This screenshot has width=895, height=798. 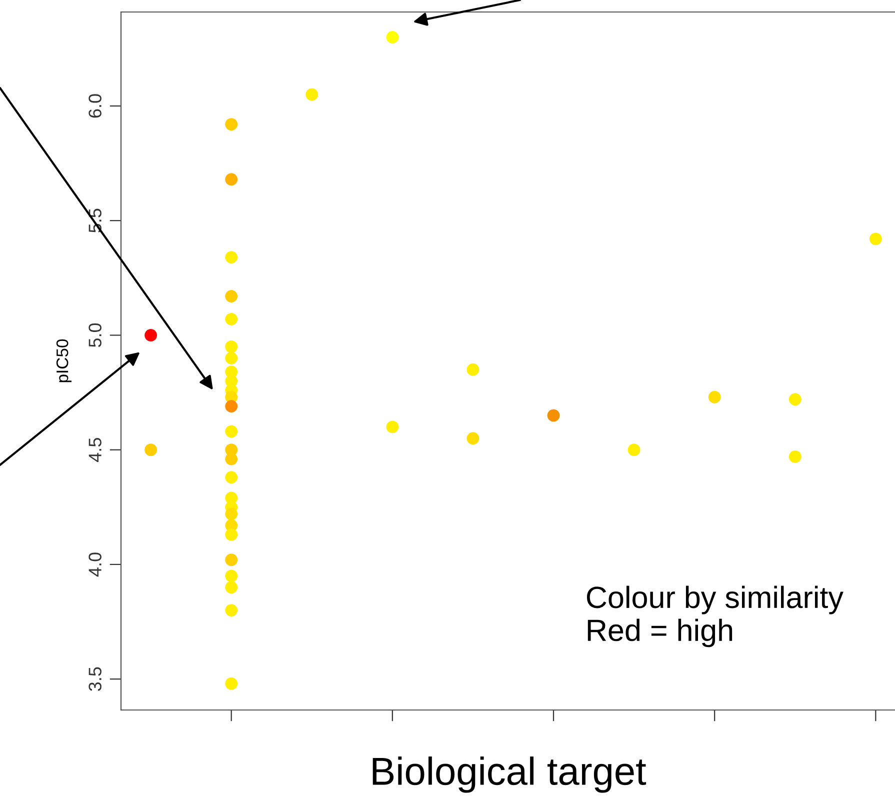 I want to click on y-tick-label: 6.0, so click(x=95, y=106).